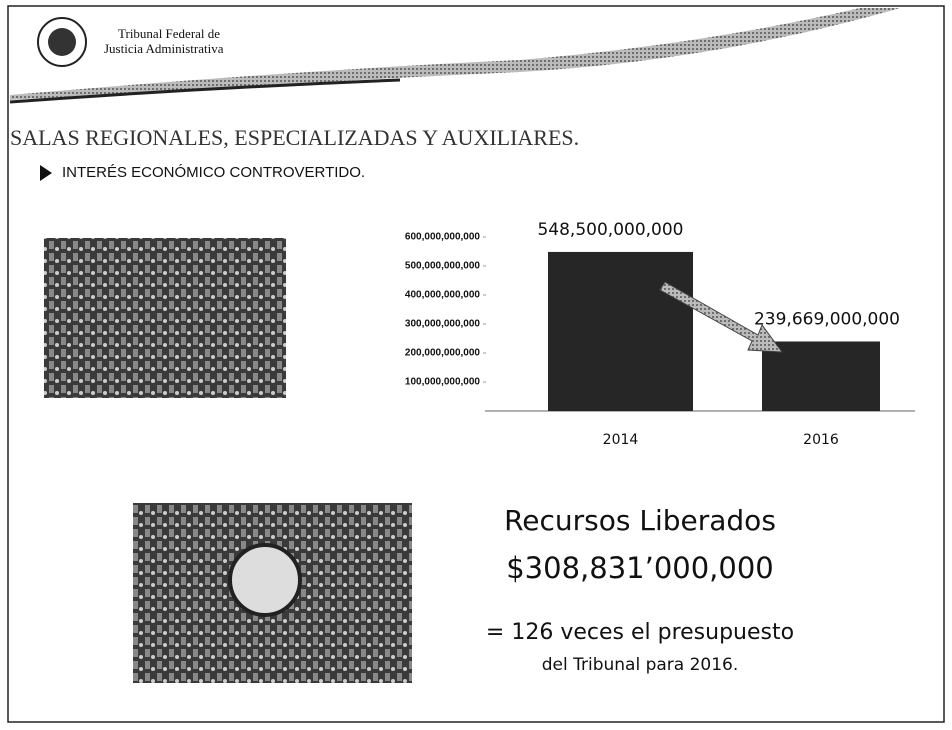  I want to click on y-tick-label: 300,000,000,000, so click(443, 324).